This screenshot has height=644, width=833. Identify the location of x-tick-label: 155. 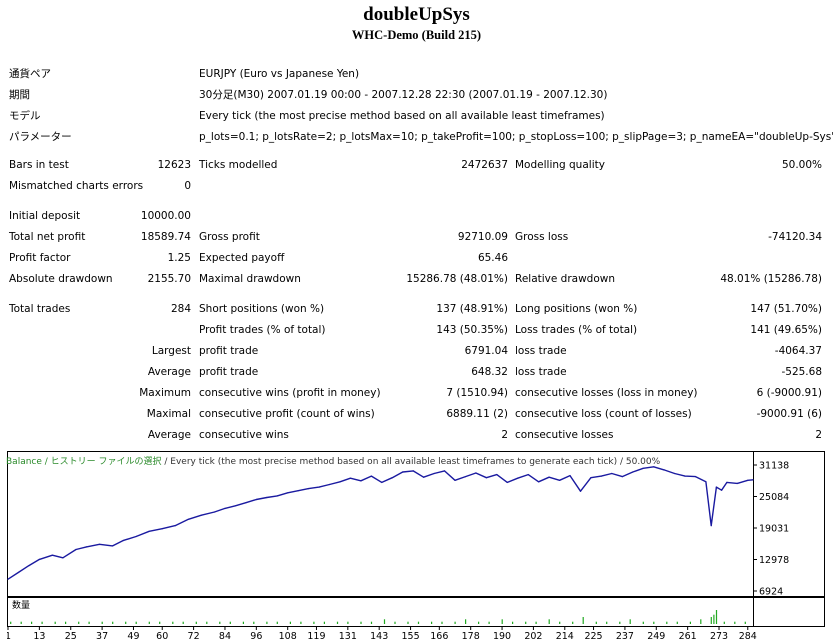
(410, 636).